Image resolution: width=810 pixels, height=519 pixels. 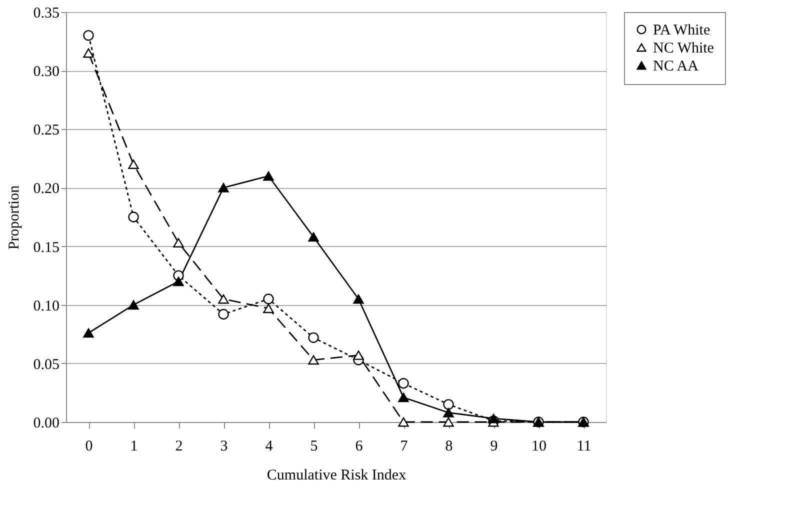 I want to click on x-tick-label: 8, so click(x=449, y=446).